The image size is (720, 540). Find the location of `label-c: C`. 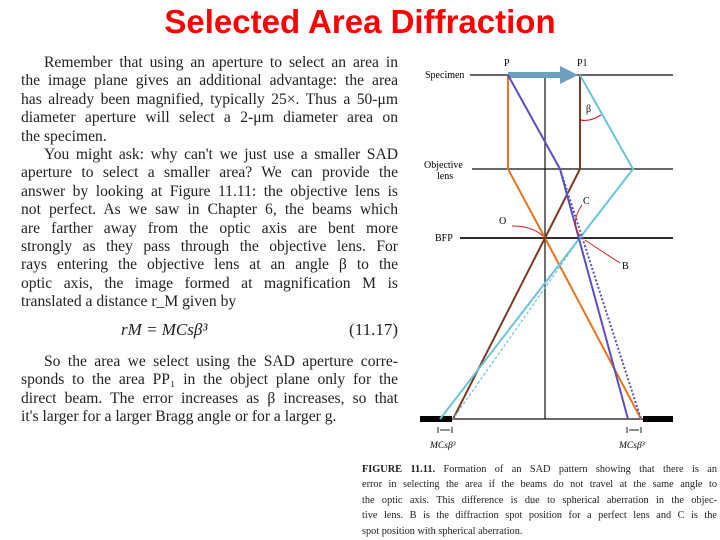

label-c: C is located at coordinates (586, 201).